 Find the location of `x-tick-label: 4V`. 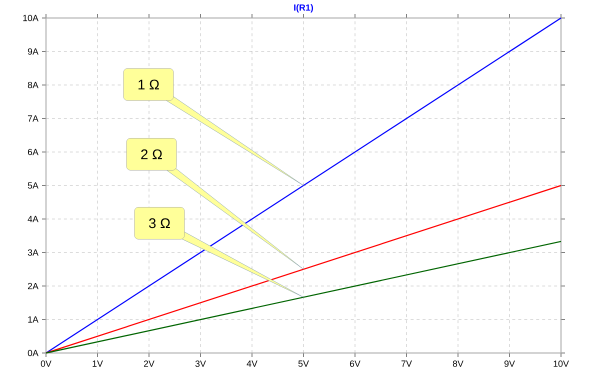

x-tick-label: 4V is located at coordinates (252, 363).